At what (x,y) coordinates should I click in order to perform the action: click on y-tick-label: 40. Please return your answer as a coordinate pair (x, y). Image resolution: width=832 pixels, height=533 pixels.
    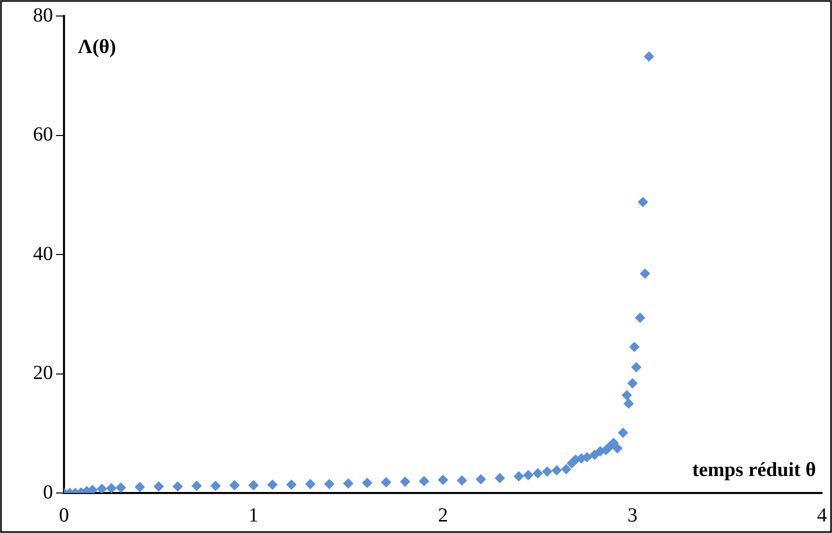
    Looking at the image, I should click on (43, 253).